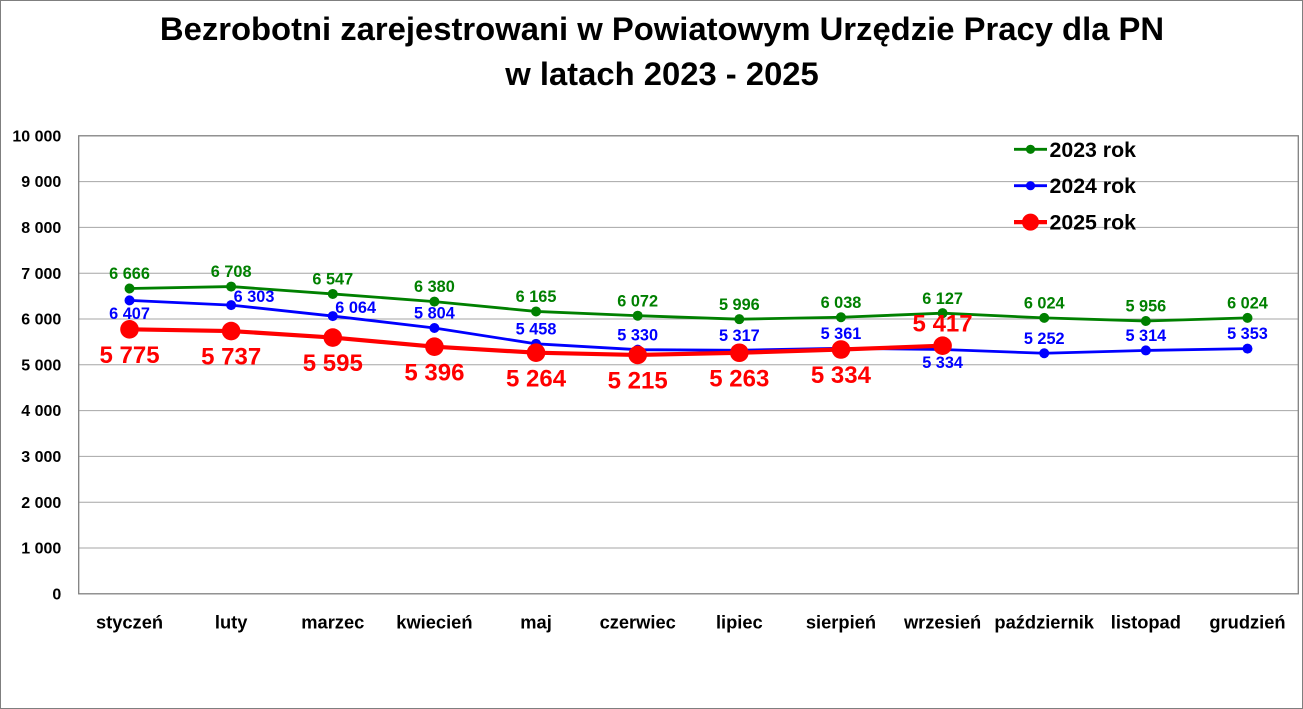  I want to click on y-axis-tick-label: 2 000, so click(41, 503).